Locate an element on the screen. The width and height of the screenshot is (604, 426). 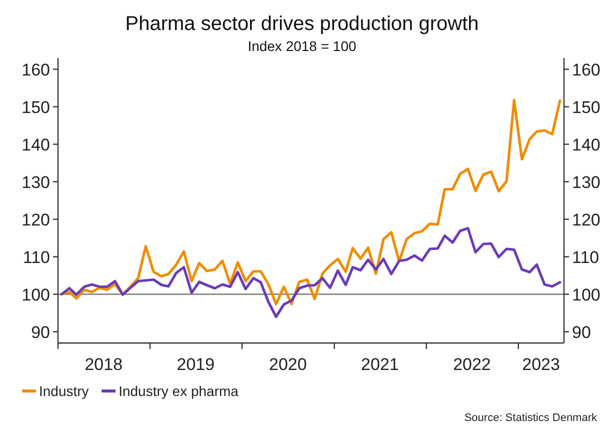
y-tick-label: 130 is located at coordinates (36, 182).